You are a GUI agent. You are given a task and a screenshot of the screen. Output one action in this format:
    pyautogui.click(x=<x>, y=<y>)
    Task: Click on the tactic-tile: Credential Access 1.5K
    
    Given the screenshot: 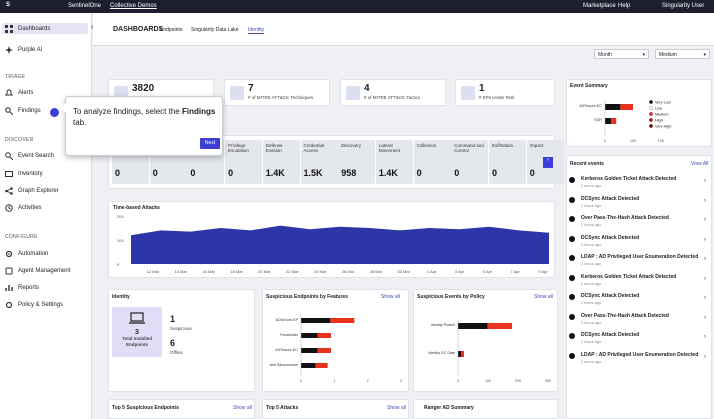 What is the action you would take?
    pyautogui.click(x=319, y=162)
    